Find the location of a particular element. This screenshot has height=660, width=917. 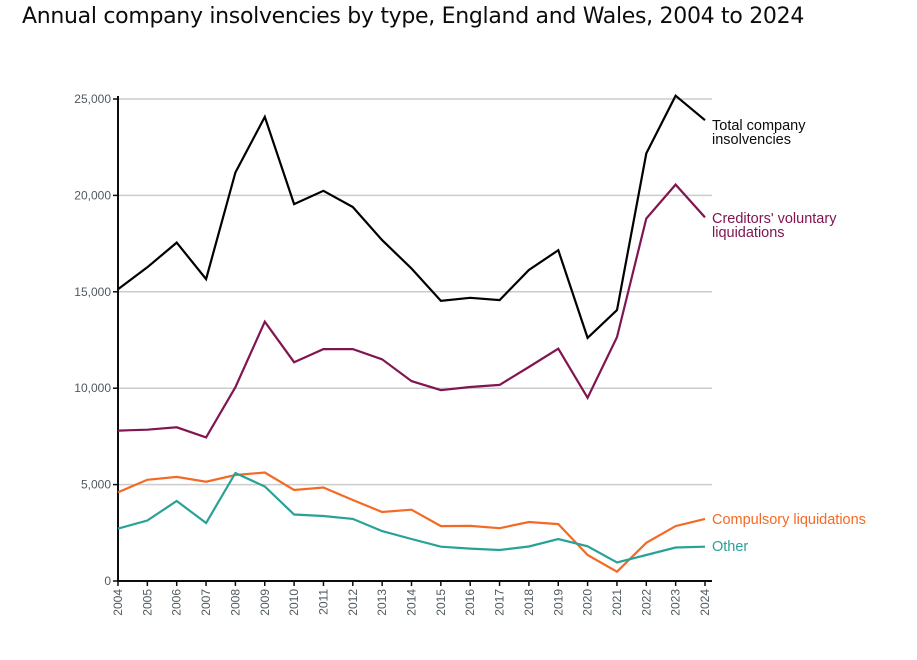

x-tick-label: 2020 is located at coordinates (588, 602).